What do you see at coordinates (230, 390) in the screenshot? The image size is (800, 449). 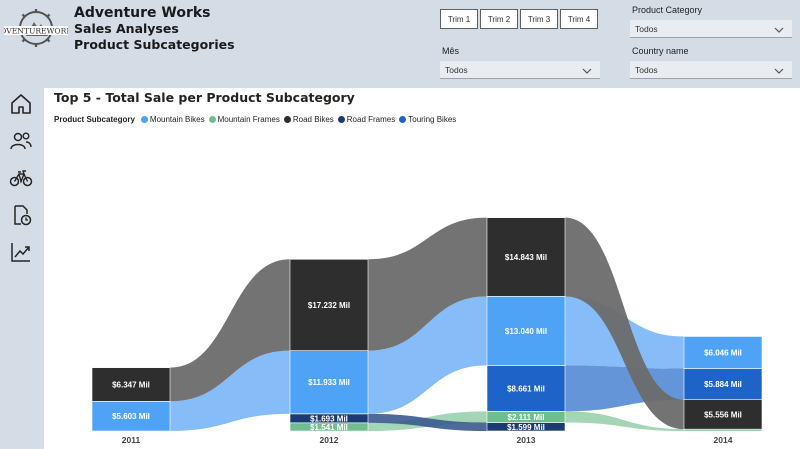 I see `ribbon-mountain-bikes-2011-2012` at bounding box center [230, 390].